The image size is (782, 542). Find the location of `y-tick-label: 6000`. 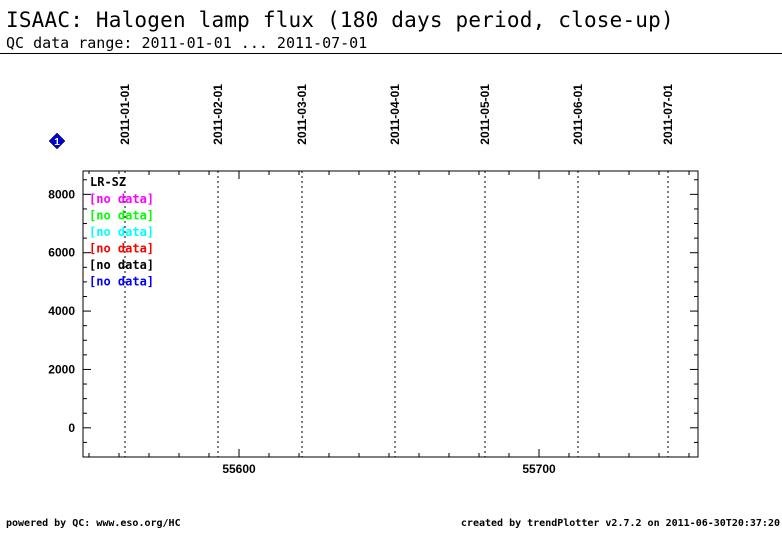

y-tick-label: 6000 is located at coordinates (61, 253).